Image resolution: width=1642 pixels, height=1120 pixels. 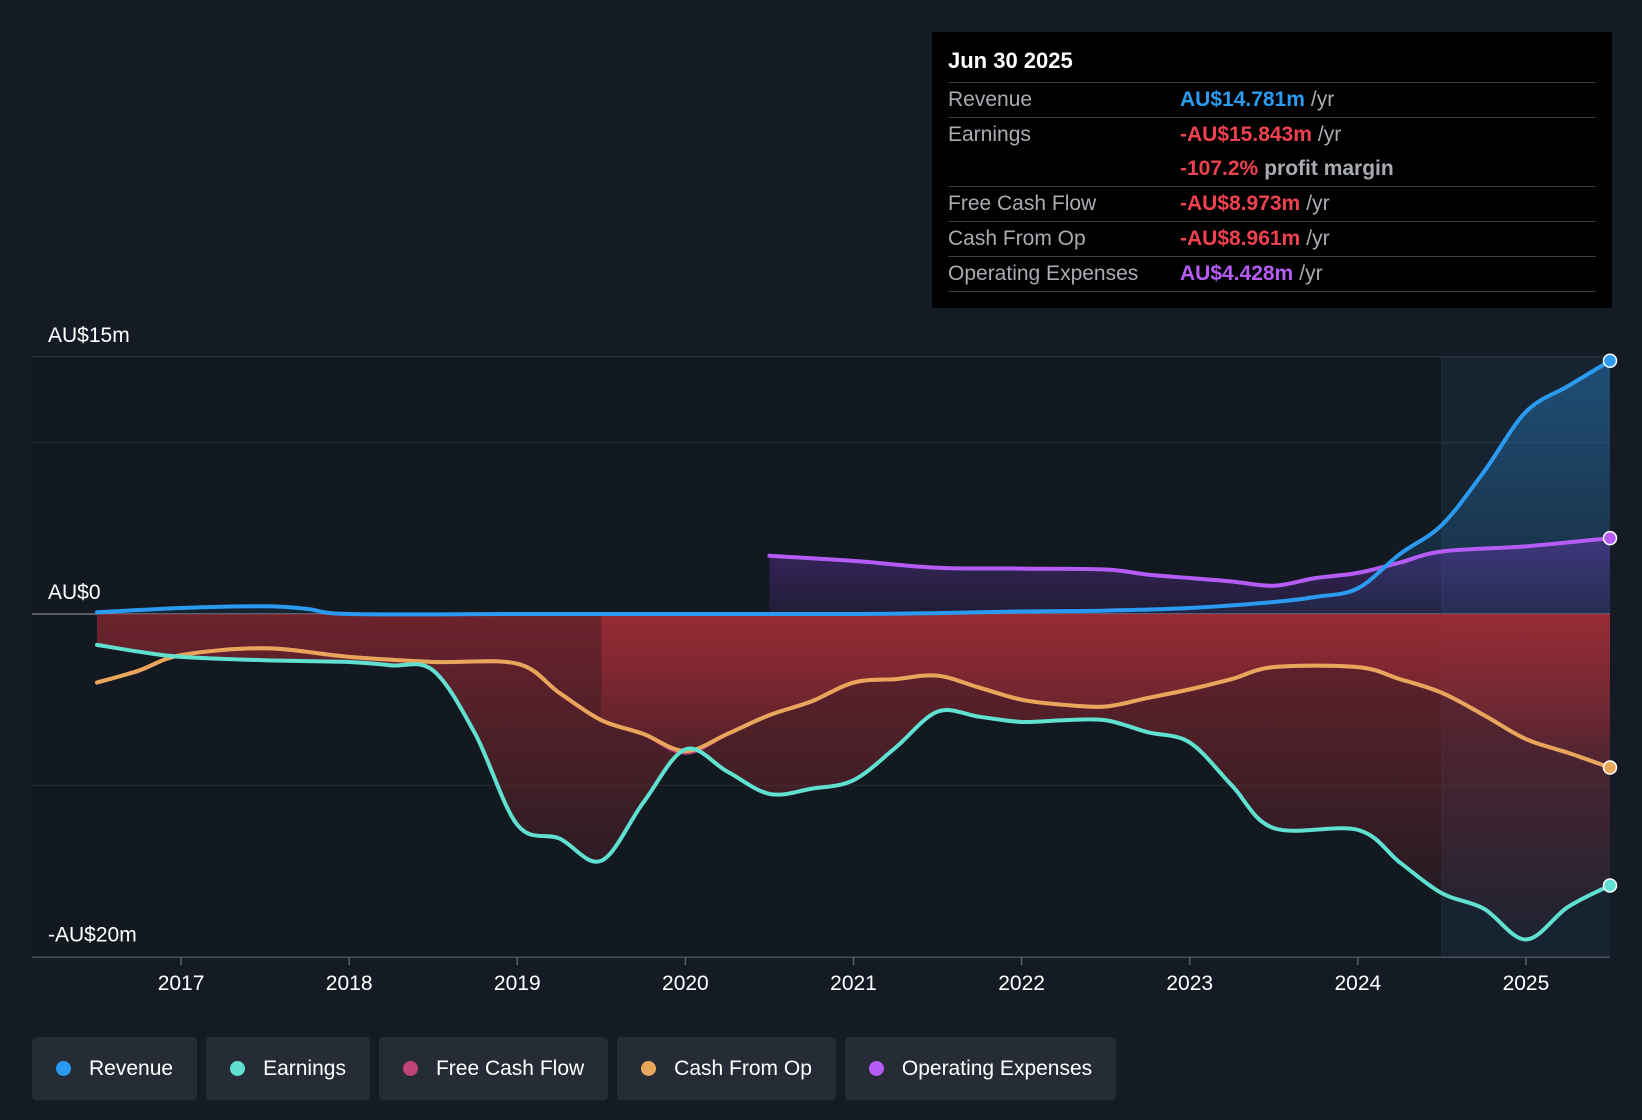 I want to click on tooltip-row-revenue: Revenue AU$14.781m /yr, so click(x=1272, y=100).